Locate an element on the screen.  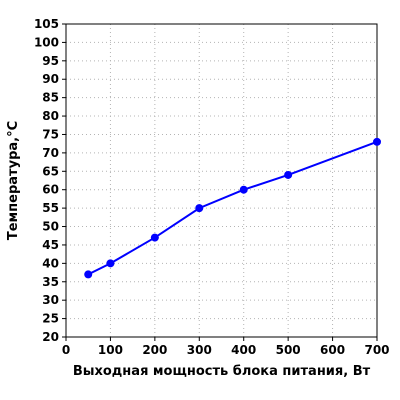
x-tick-label: 100 is located at coordinates (110, 350).